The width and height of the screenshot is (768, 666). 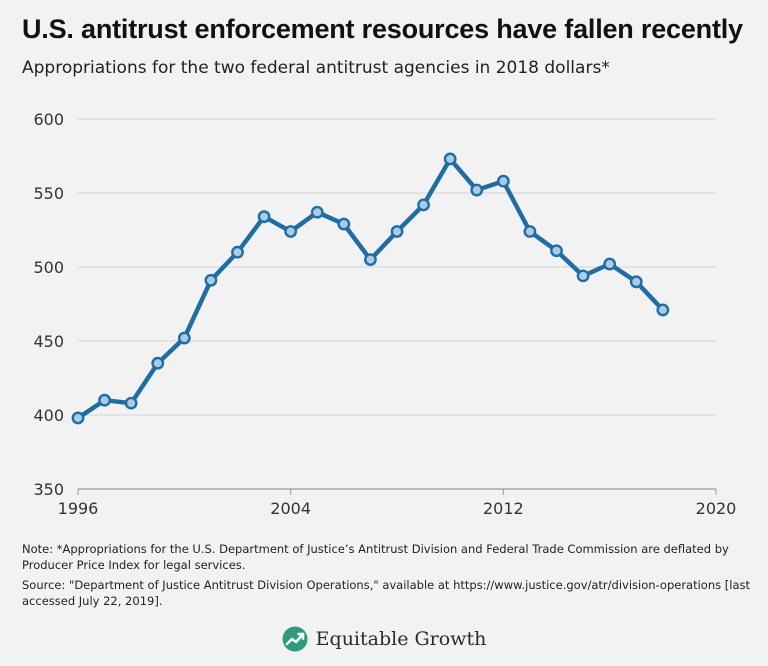 I want to click on data-point-2002, so click(x=237, y=252).